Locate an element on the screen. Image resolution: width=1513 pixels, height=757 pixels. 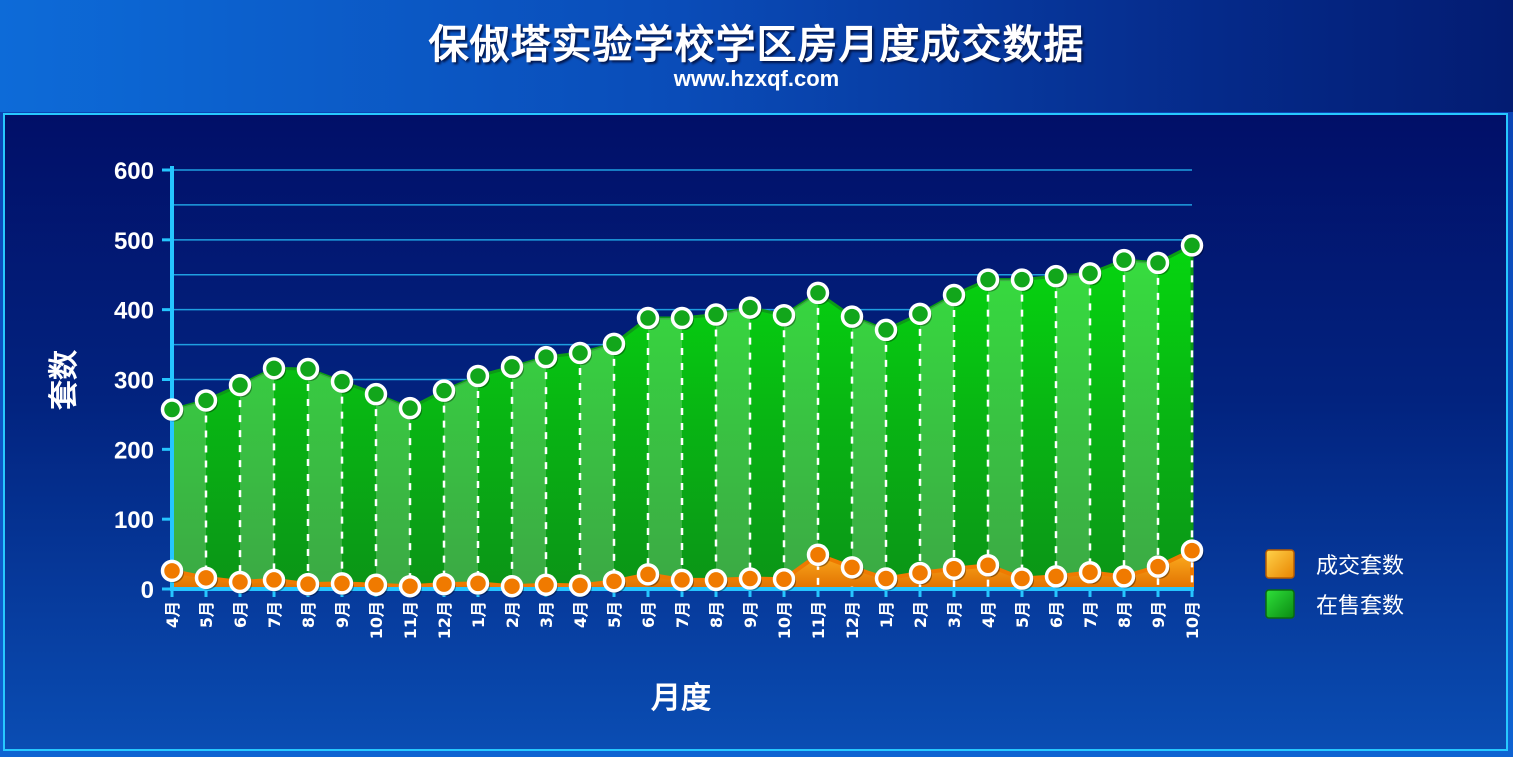
chart-title: 保俶塔实验学校学区房月度成交数据 is located at coordinates (756, 45).